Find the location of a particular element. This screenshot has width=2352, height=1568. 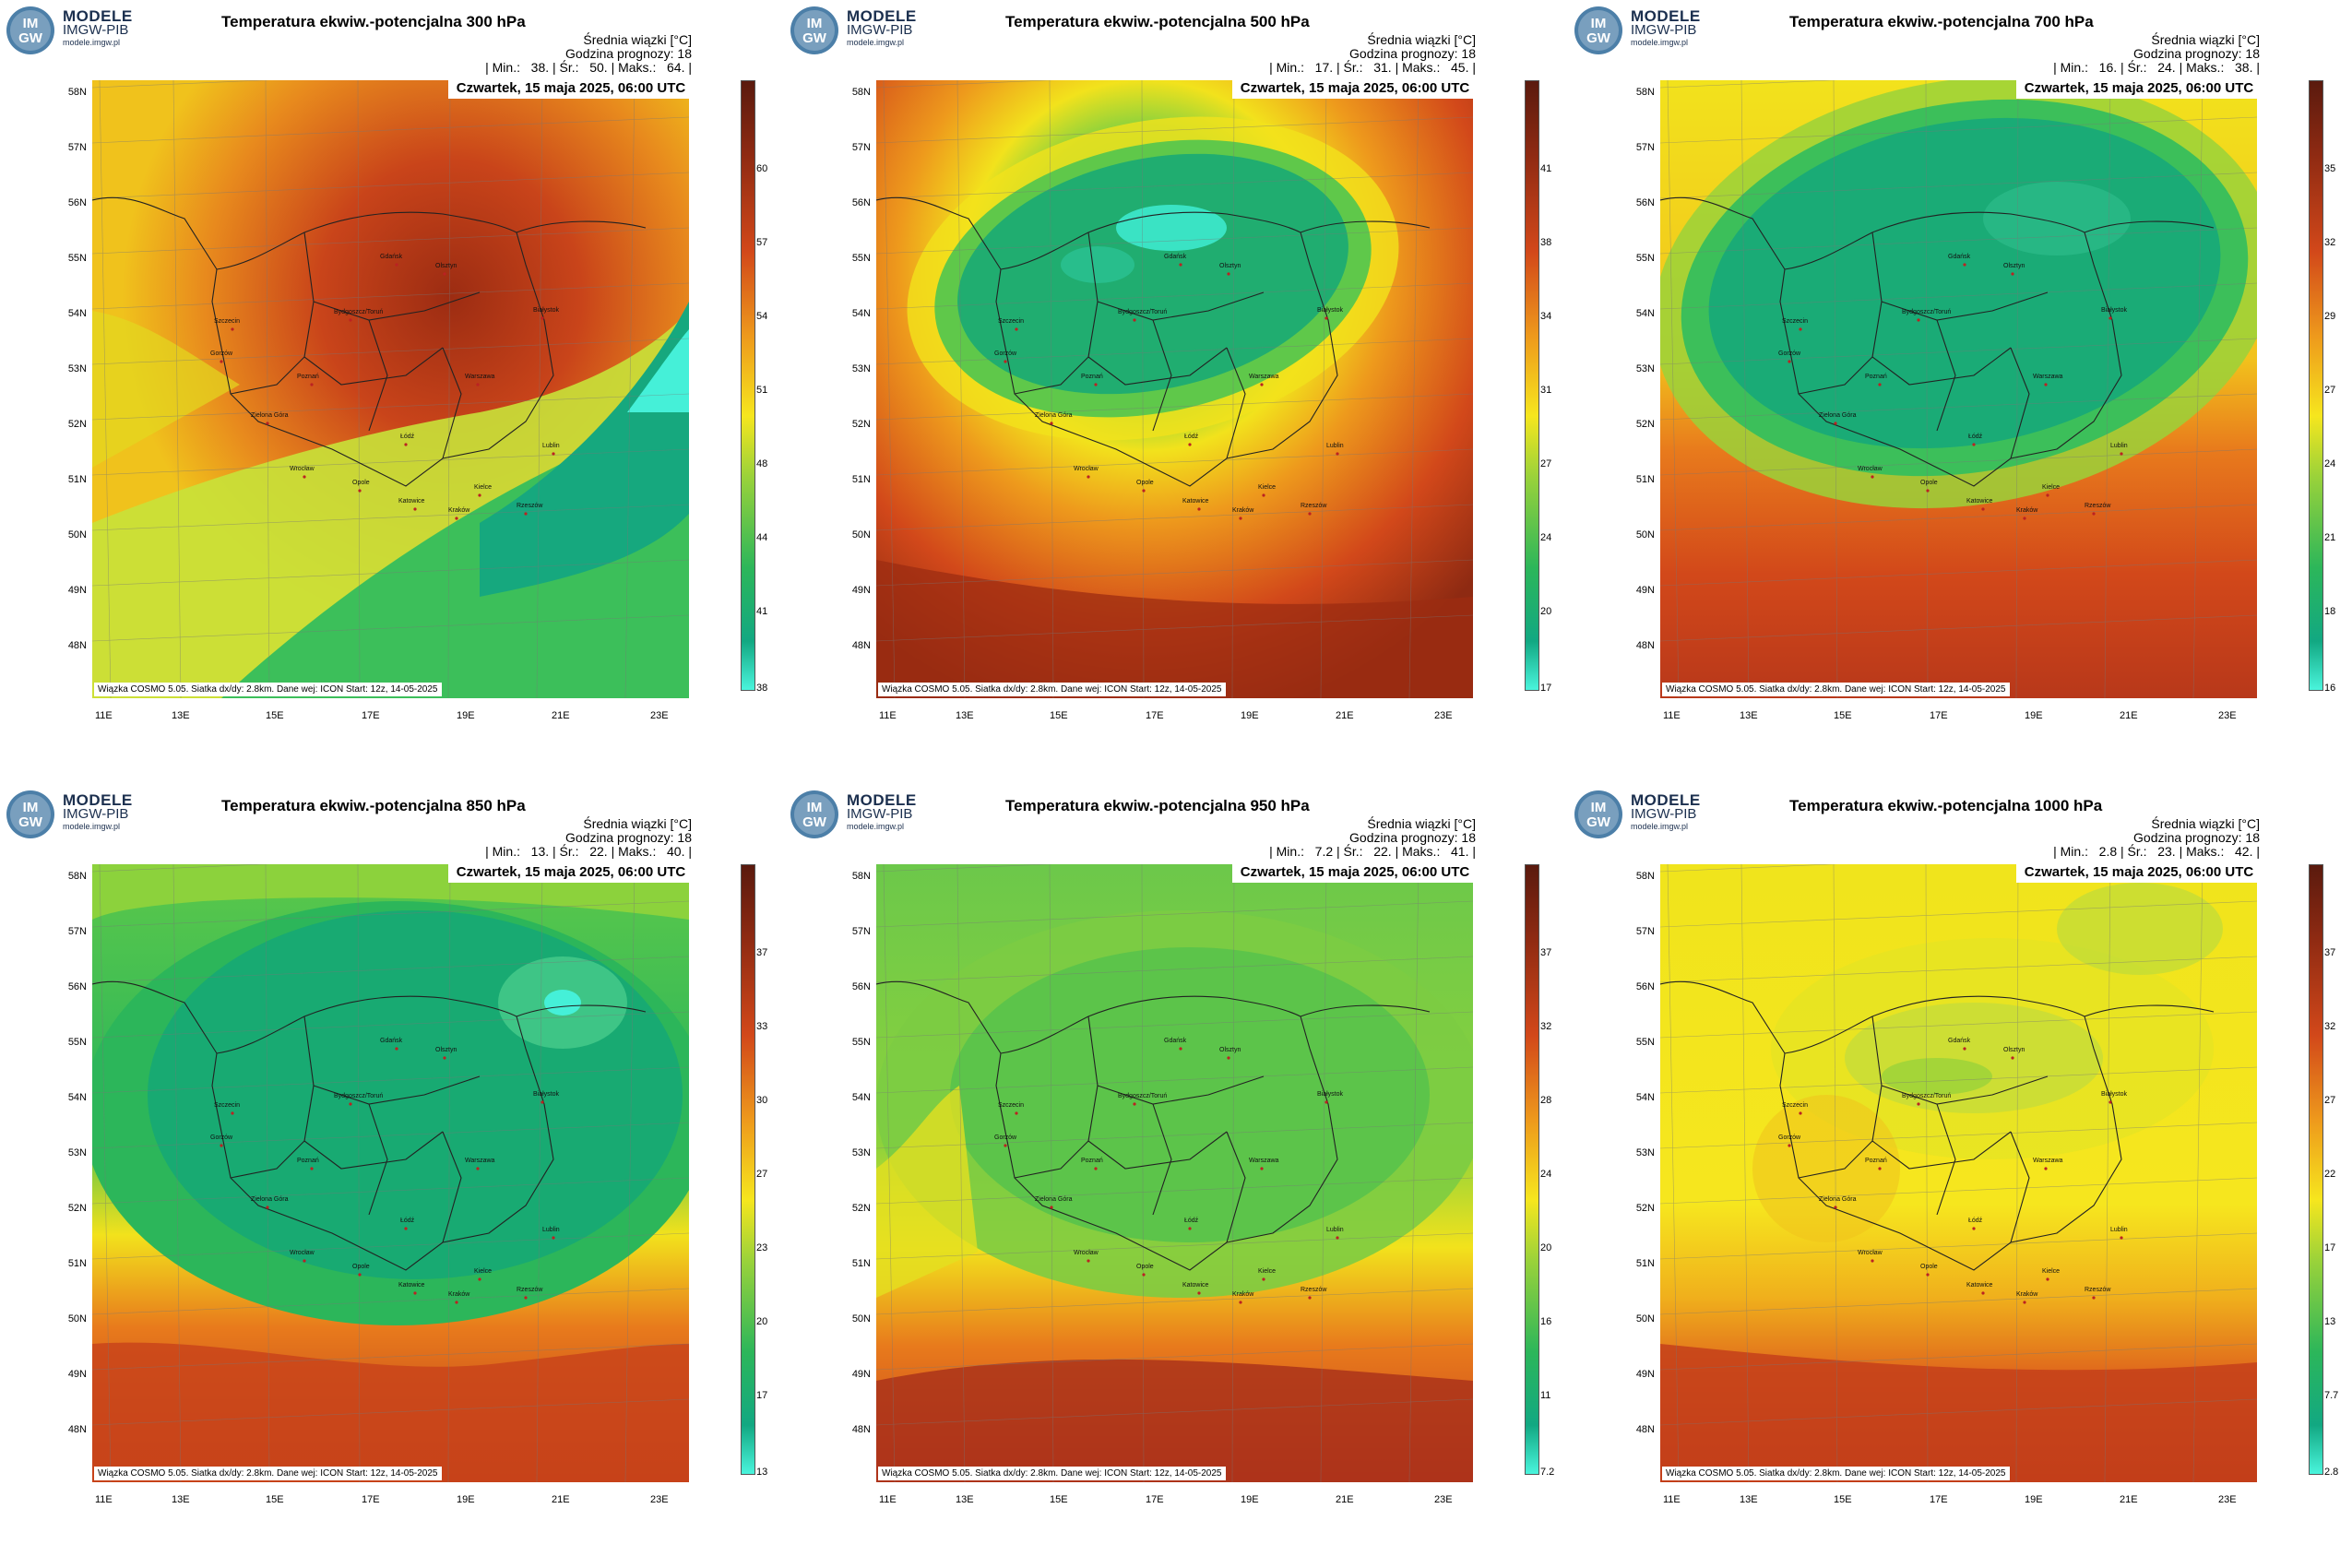

colorbar-label: 2.8 is located at coordinates (2331, 1472).